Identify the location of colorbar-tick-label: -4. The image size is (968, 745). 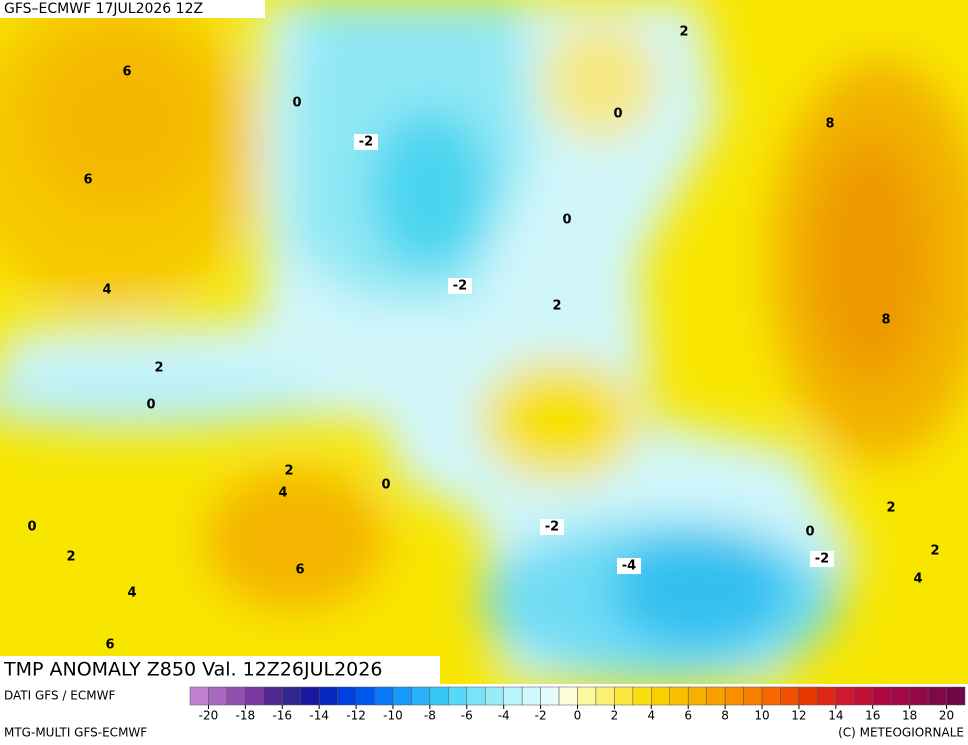
(504, 716).